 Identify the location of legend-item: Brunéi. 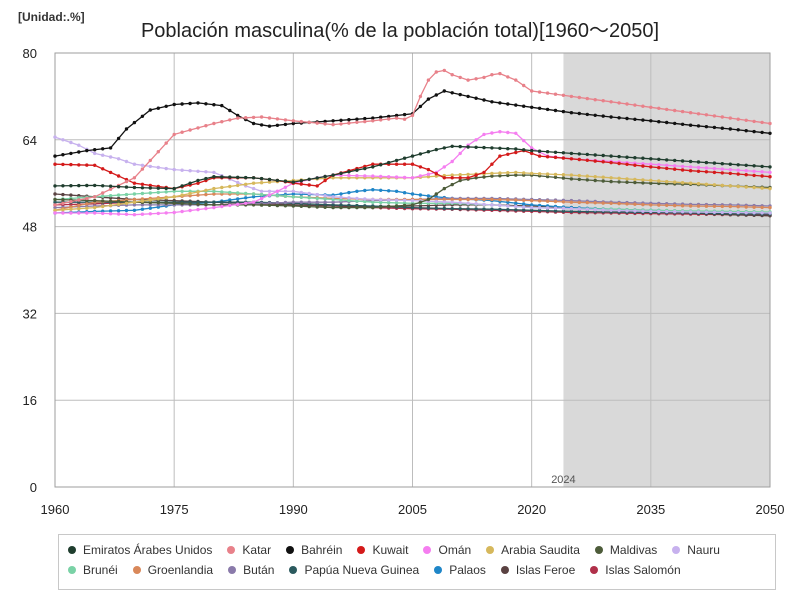
(91, 570).